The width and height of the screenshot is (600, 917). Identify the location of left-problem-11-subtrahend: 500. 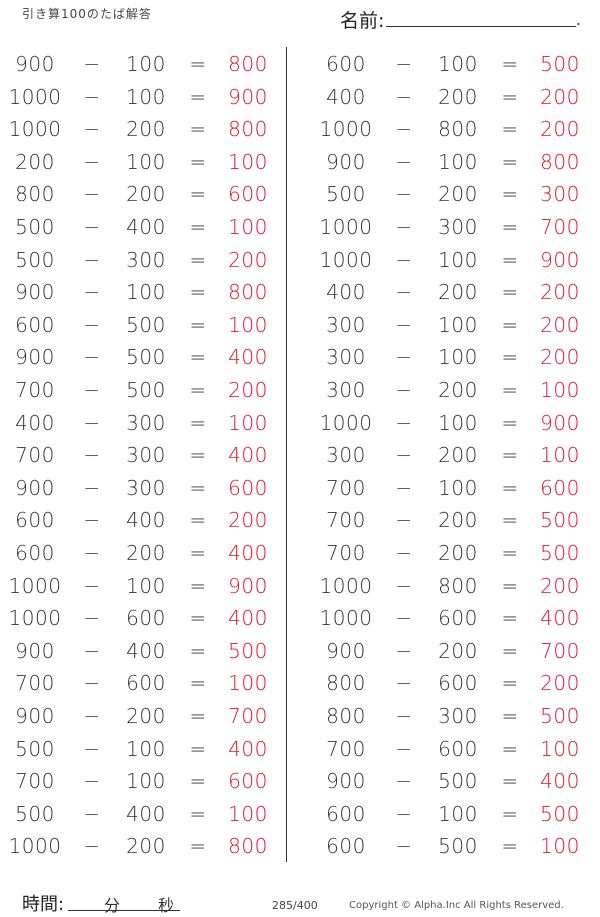
(146, 390).